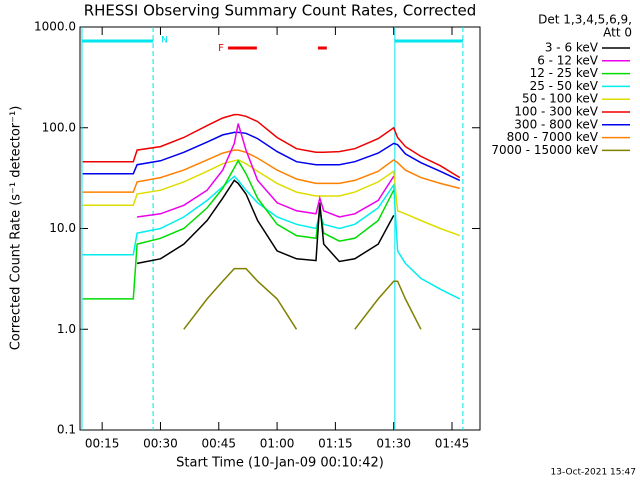 This screenshot has width=640, height=480. Describe the element at coordinates (585, 20) in the screenshot. I see `legend-header: Det 1,3,4,5,6,9,` at that location.